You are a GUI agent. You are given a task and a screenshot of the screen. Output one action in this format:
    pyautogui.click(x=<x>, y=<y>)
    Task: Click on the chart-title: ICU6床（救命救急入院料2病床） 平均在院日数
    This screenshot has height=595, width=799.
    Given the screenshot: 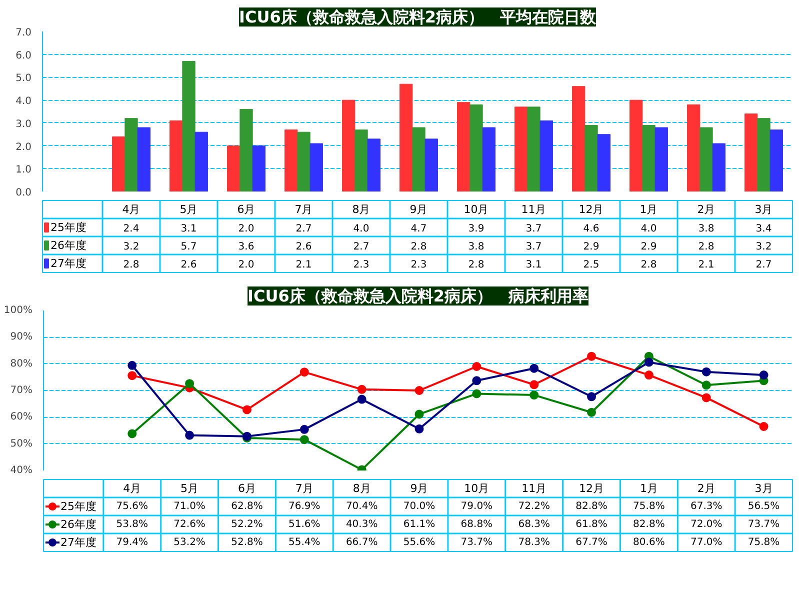 What is the action you would take?
    pyautogui.click(x=418, y=17)
    